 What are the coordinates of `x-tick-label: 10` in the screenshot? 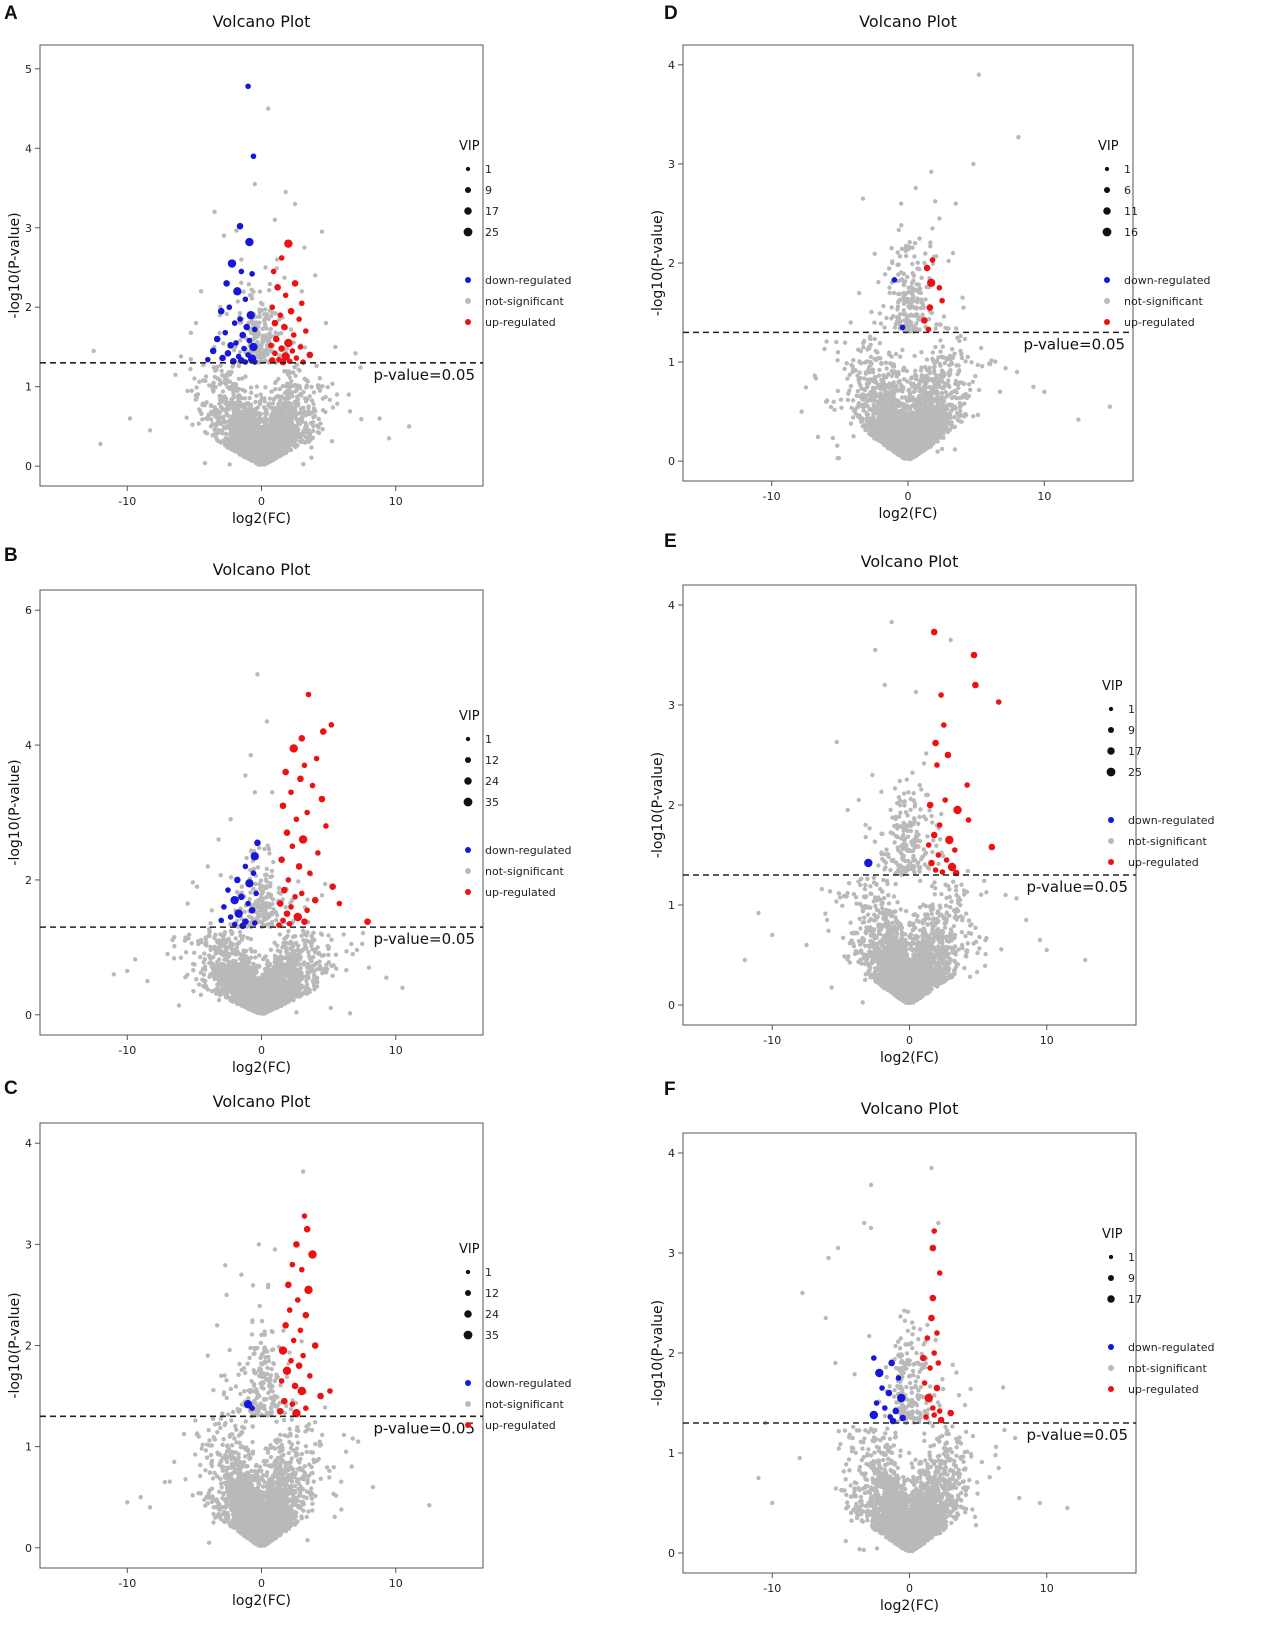 It's located at (396, 501).